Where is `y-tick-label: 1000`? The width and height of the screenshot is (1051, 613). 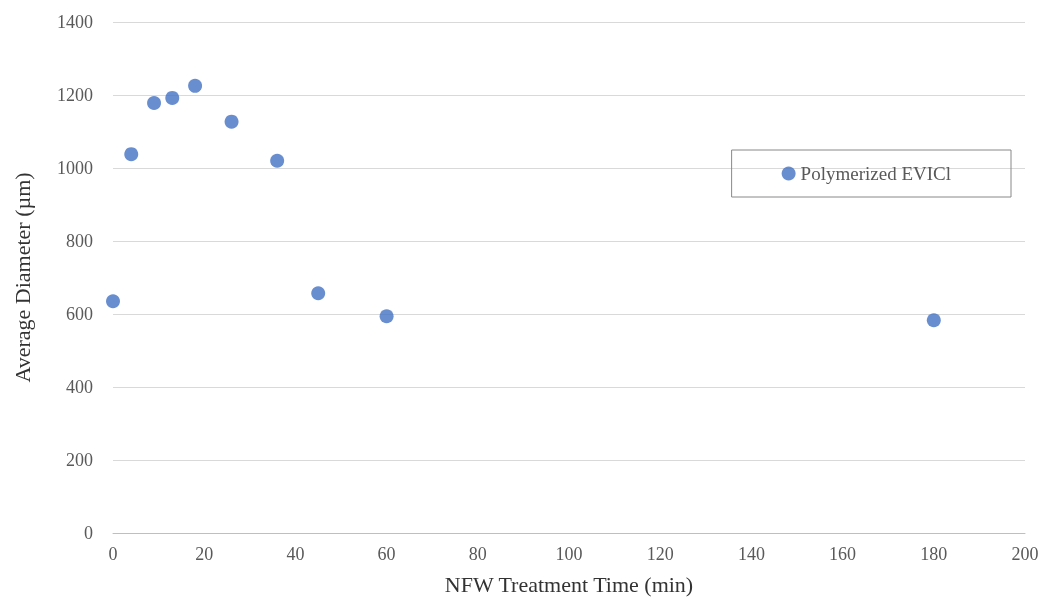 y-tick-label: 1000 is located at coordinates (75, 168).